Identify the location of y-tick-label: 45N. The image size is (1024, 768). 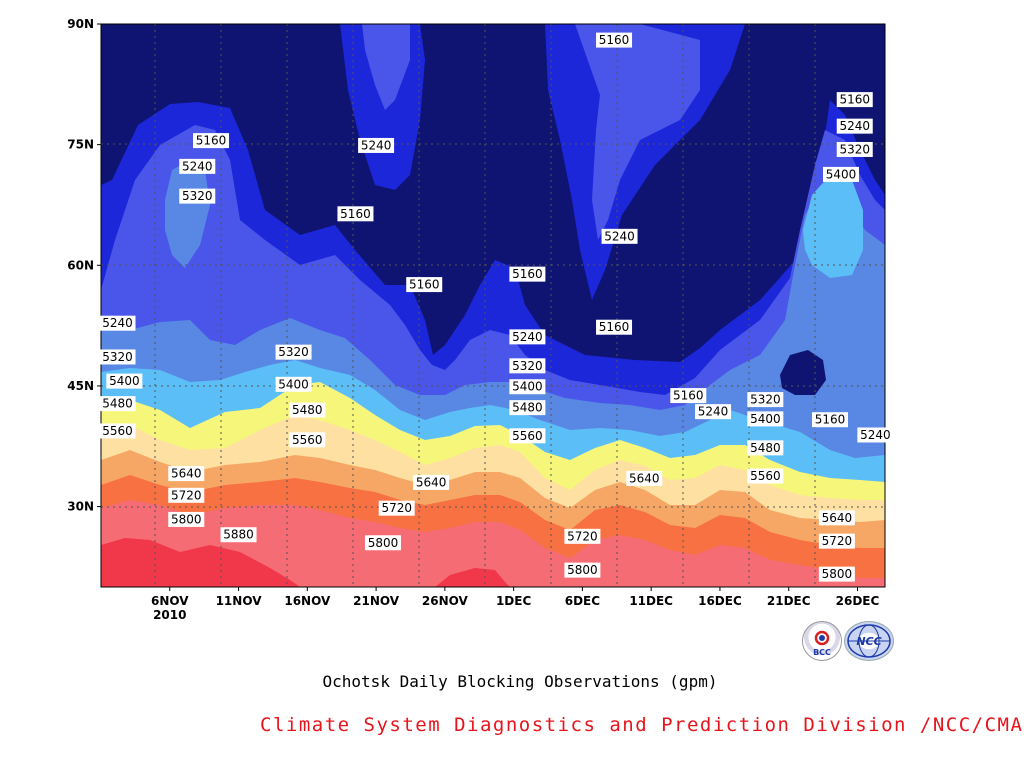
(80, 386).